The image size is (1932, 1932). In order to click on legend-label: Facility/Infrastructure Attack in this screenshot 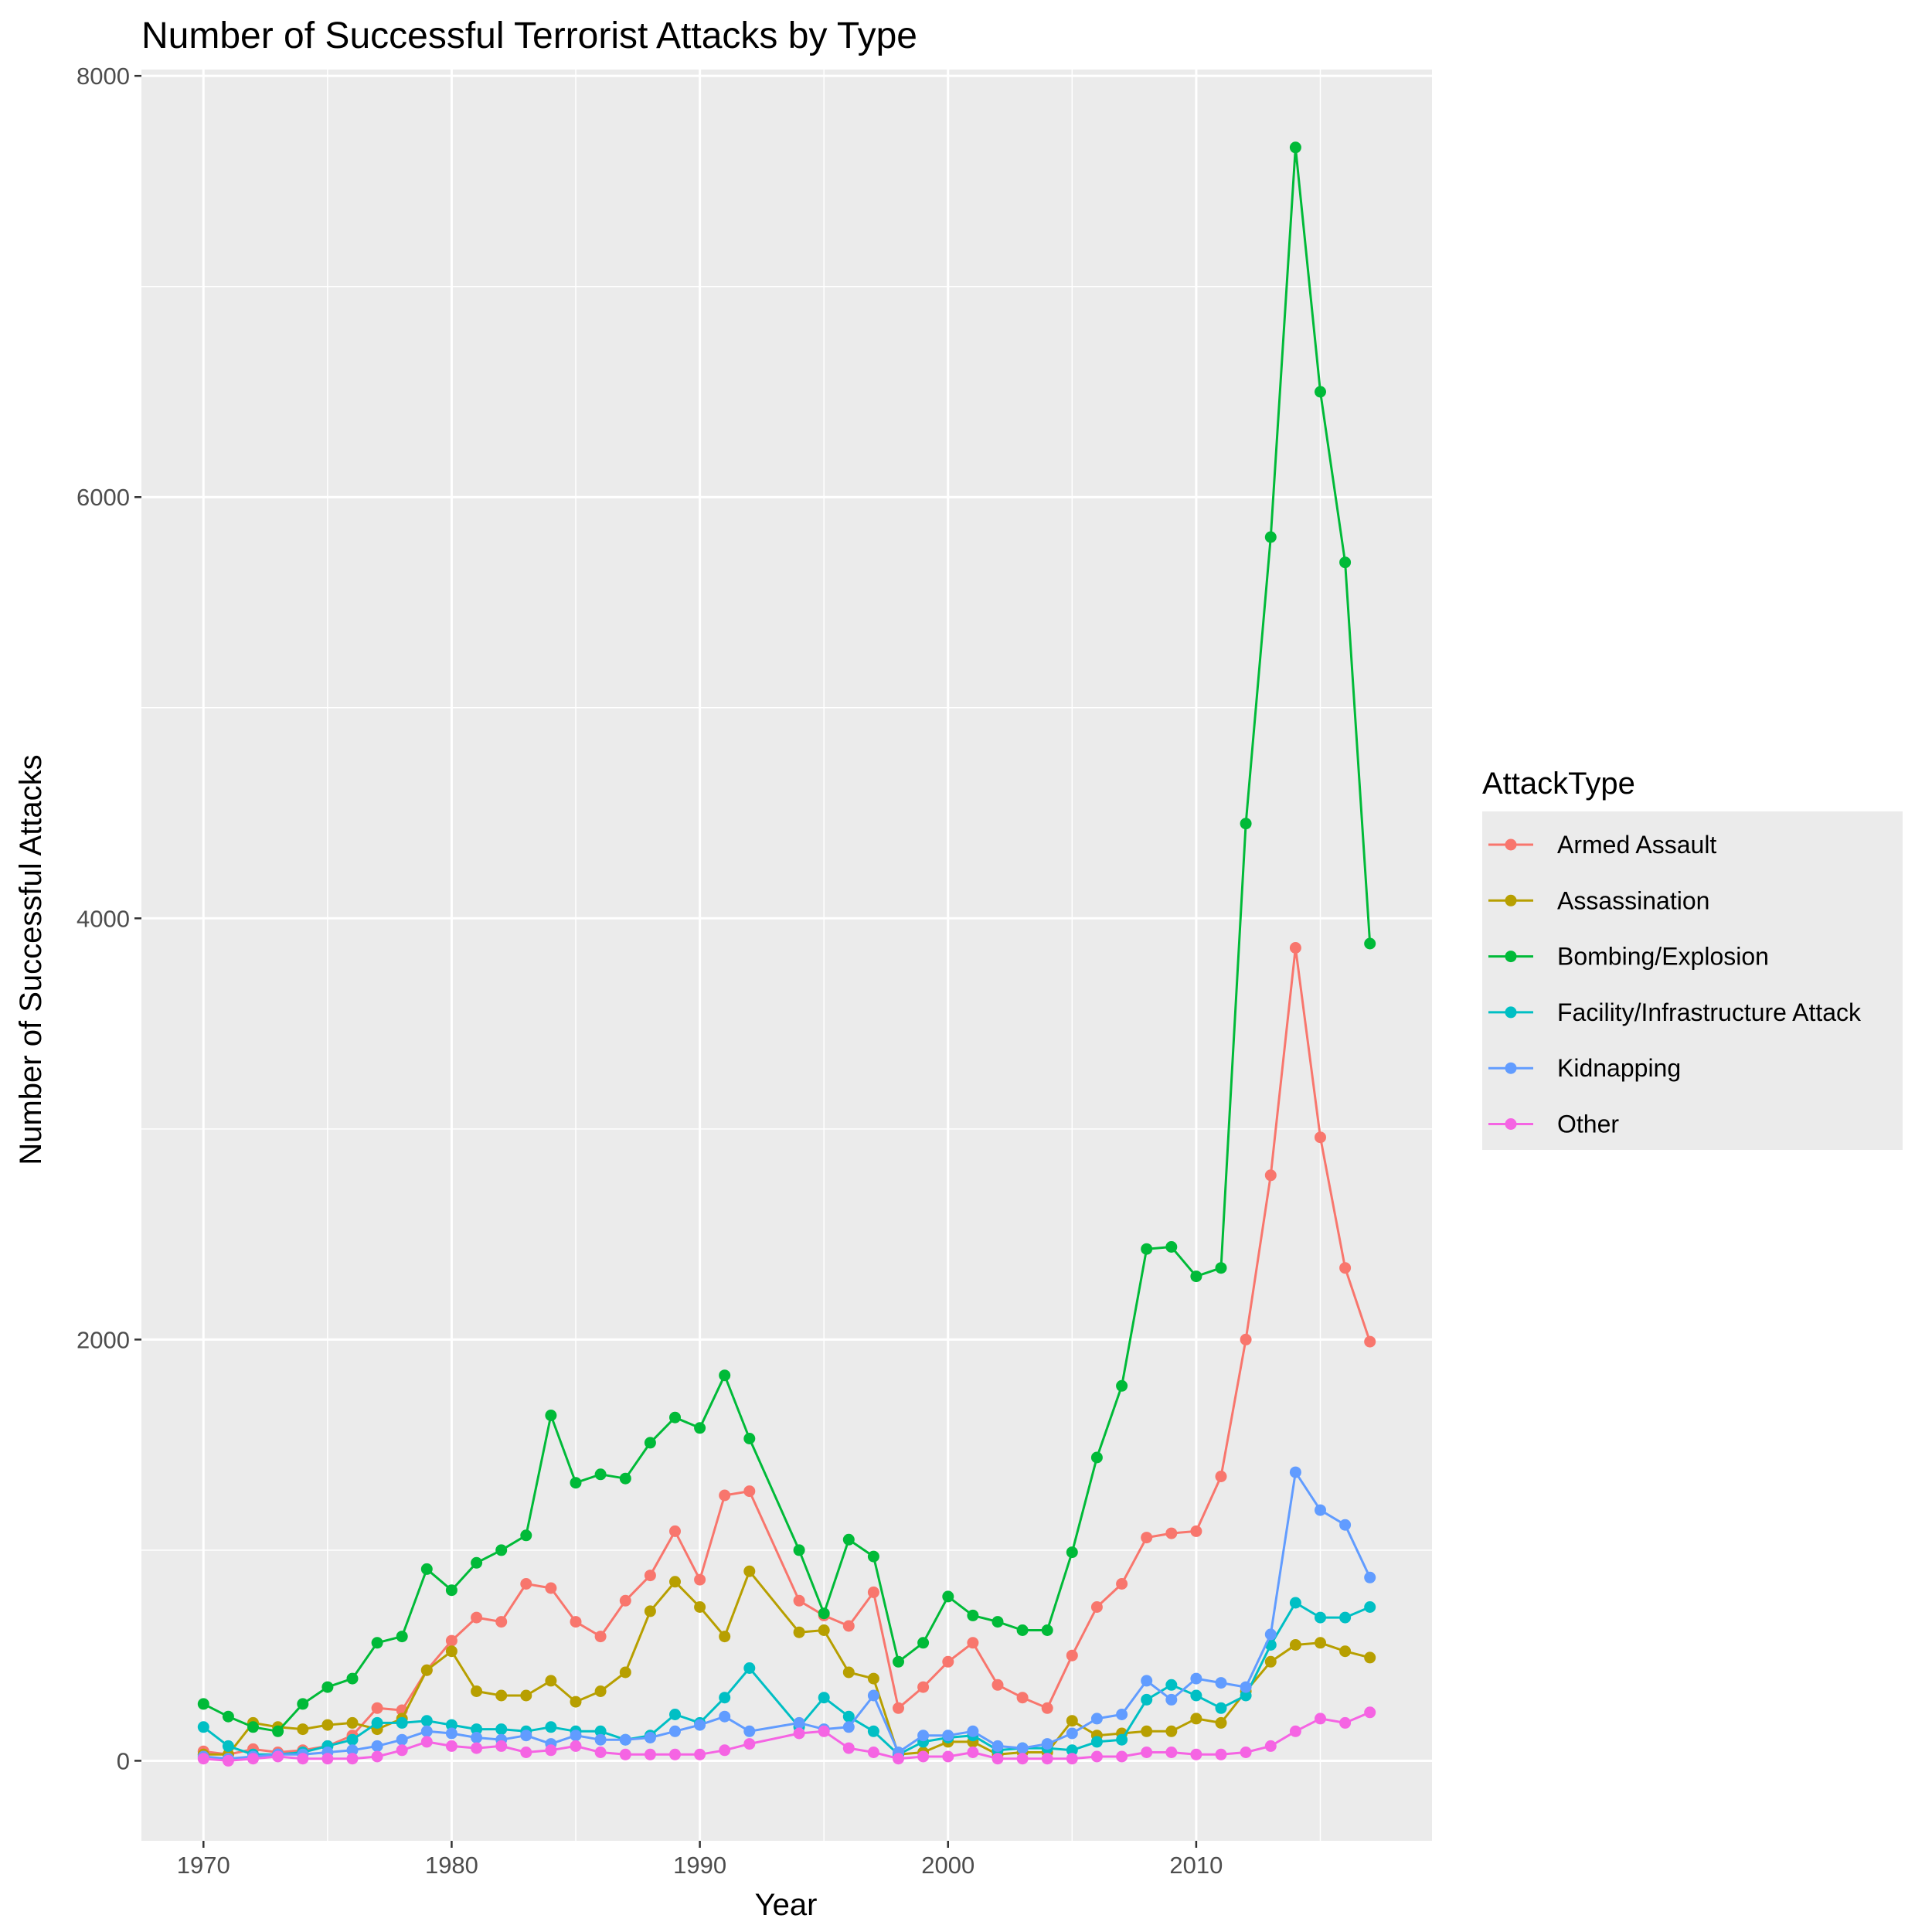, I will do `click(1710, 1012)`.